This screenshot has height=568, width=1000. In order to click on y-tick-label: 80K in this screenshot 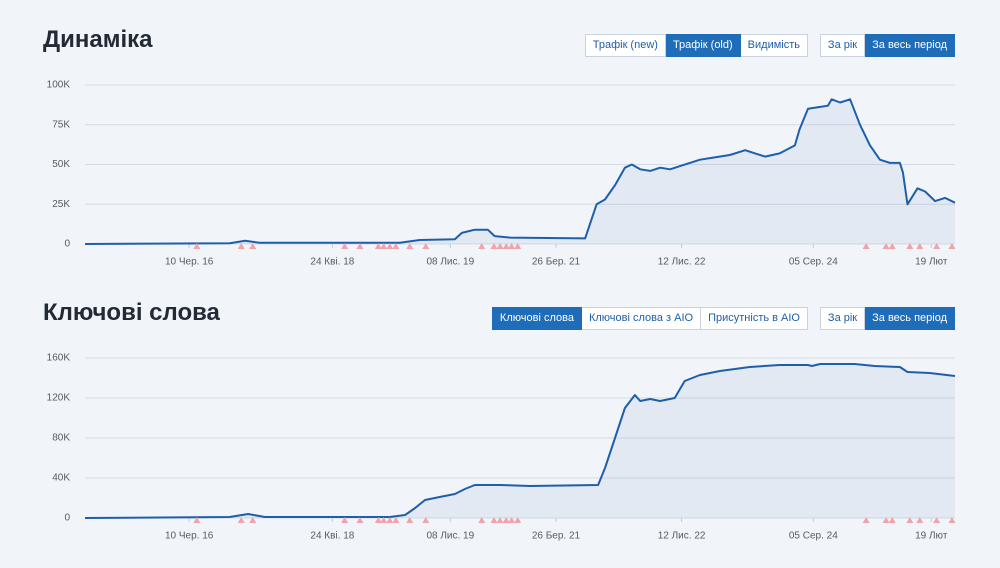, I will do `click(61, 438)`.